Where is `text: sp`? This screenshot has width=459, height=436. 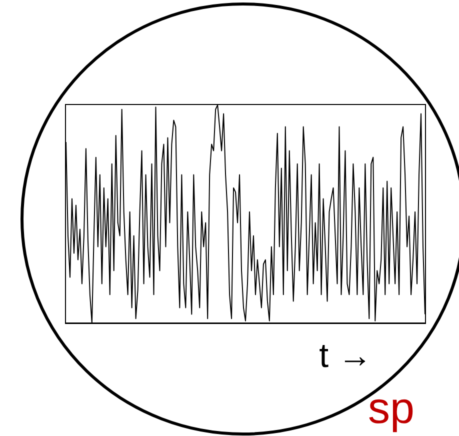 text: sp is located at coordinates (391, 408).